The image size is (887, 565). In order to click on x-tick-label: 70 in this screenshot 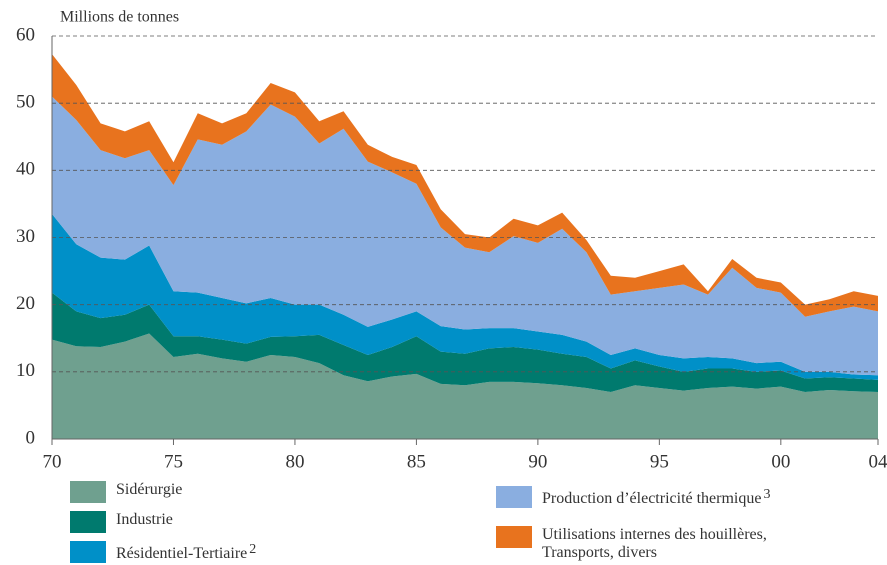, I will do `click(52, 461)`.